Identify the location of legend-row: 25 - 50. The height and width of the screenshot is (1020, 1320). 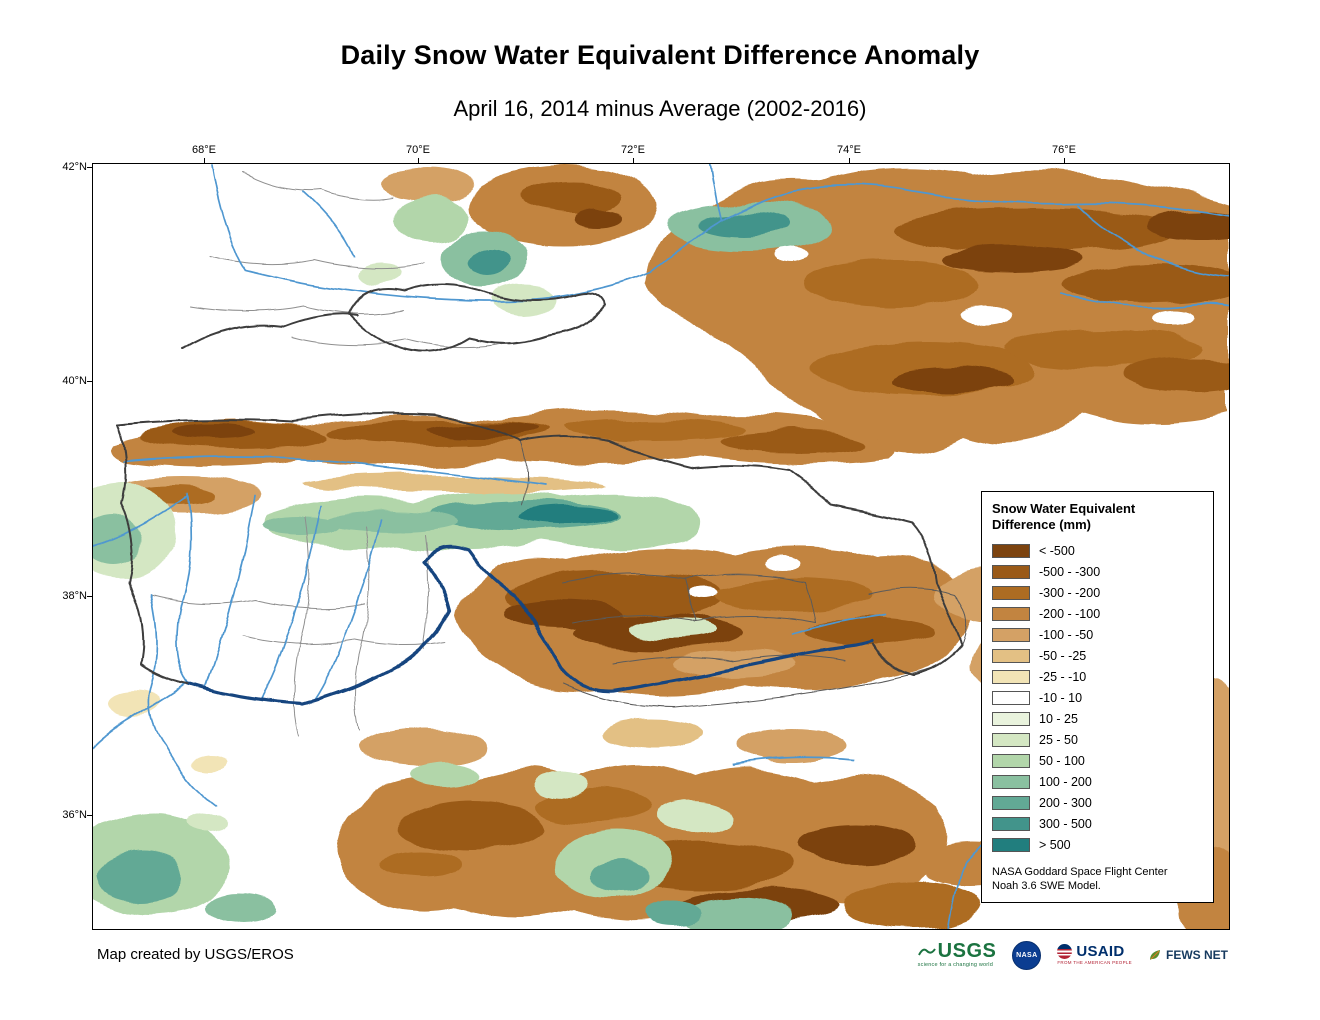
(1097, 740).